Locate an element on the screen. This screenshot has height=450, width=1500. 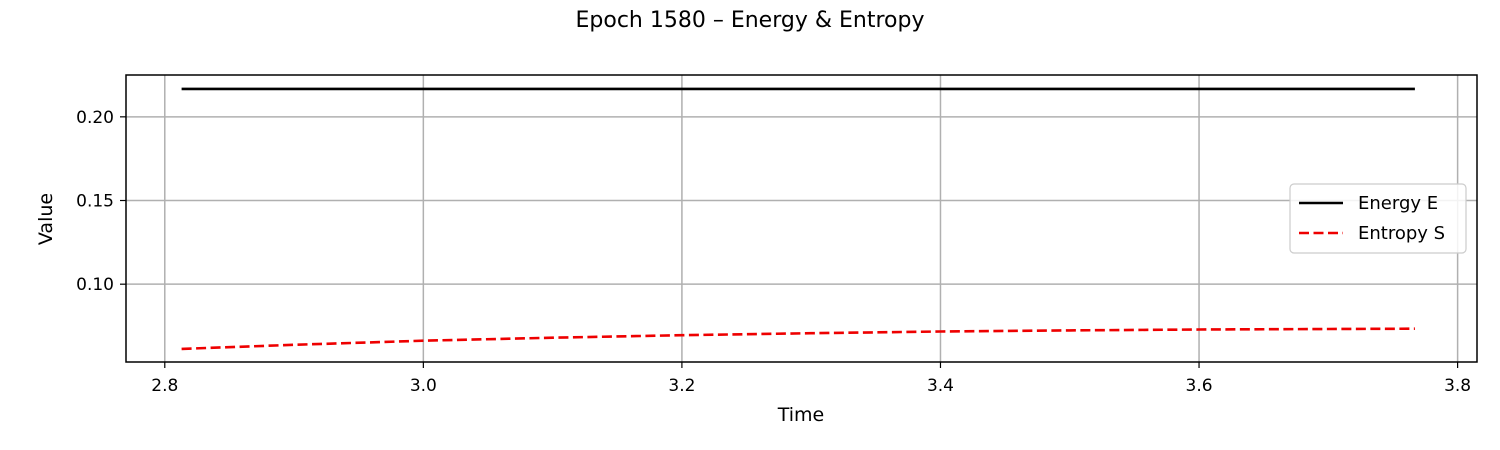
x-tick-label: 3.6 is located at coordinates (1199, 386).